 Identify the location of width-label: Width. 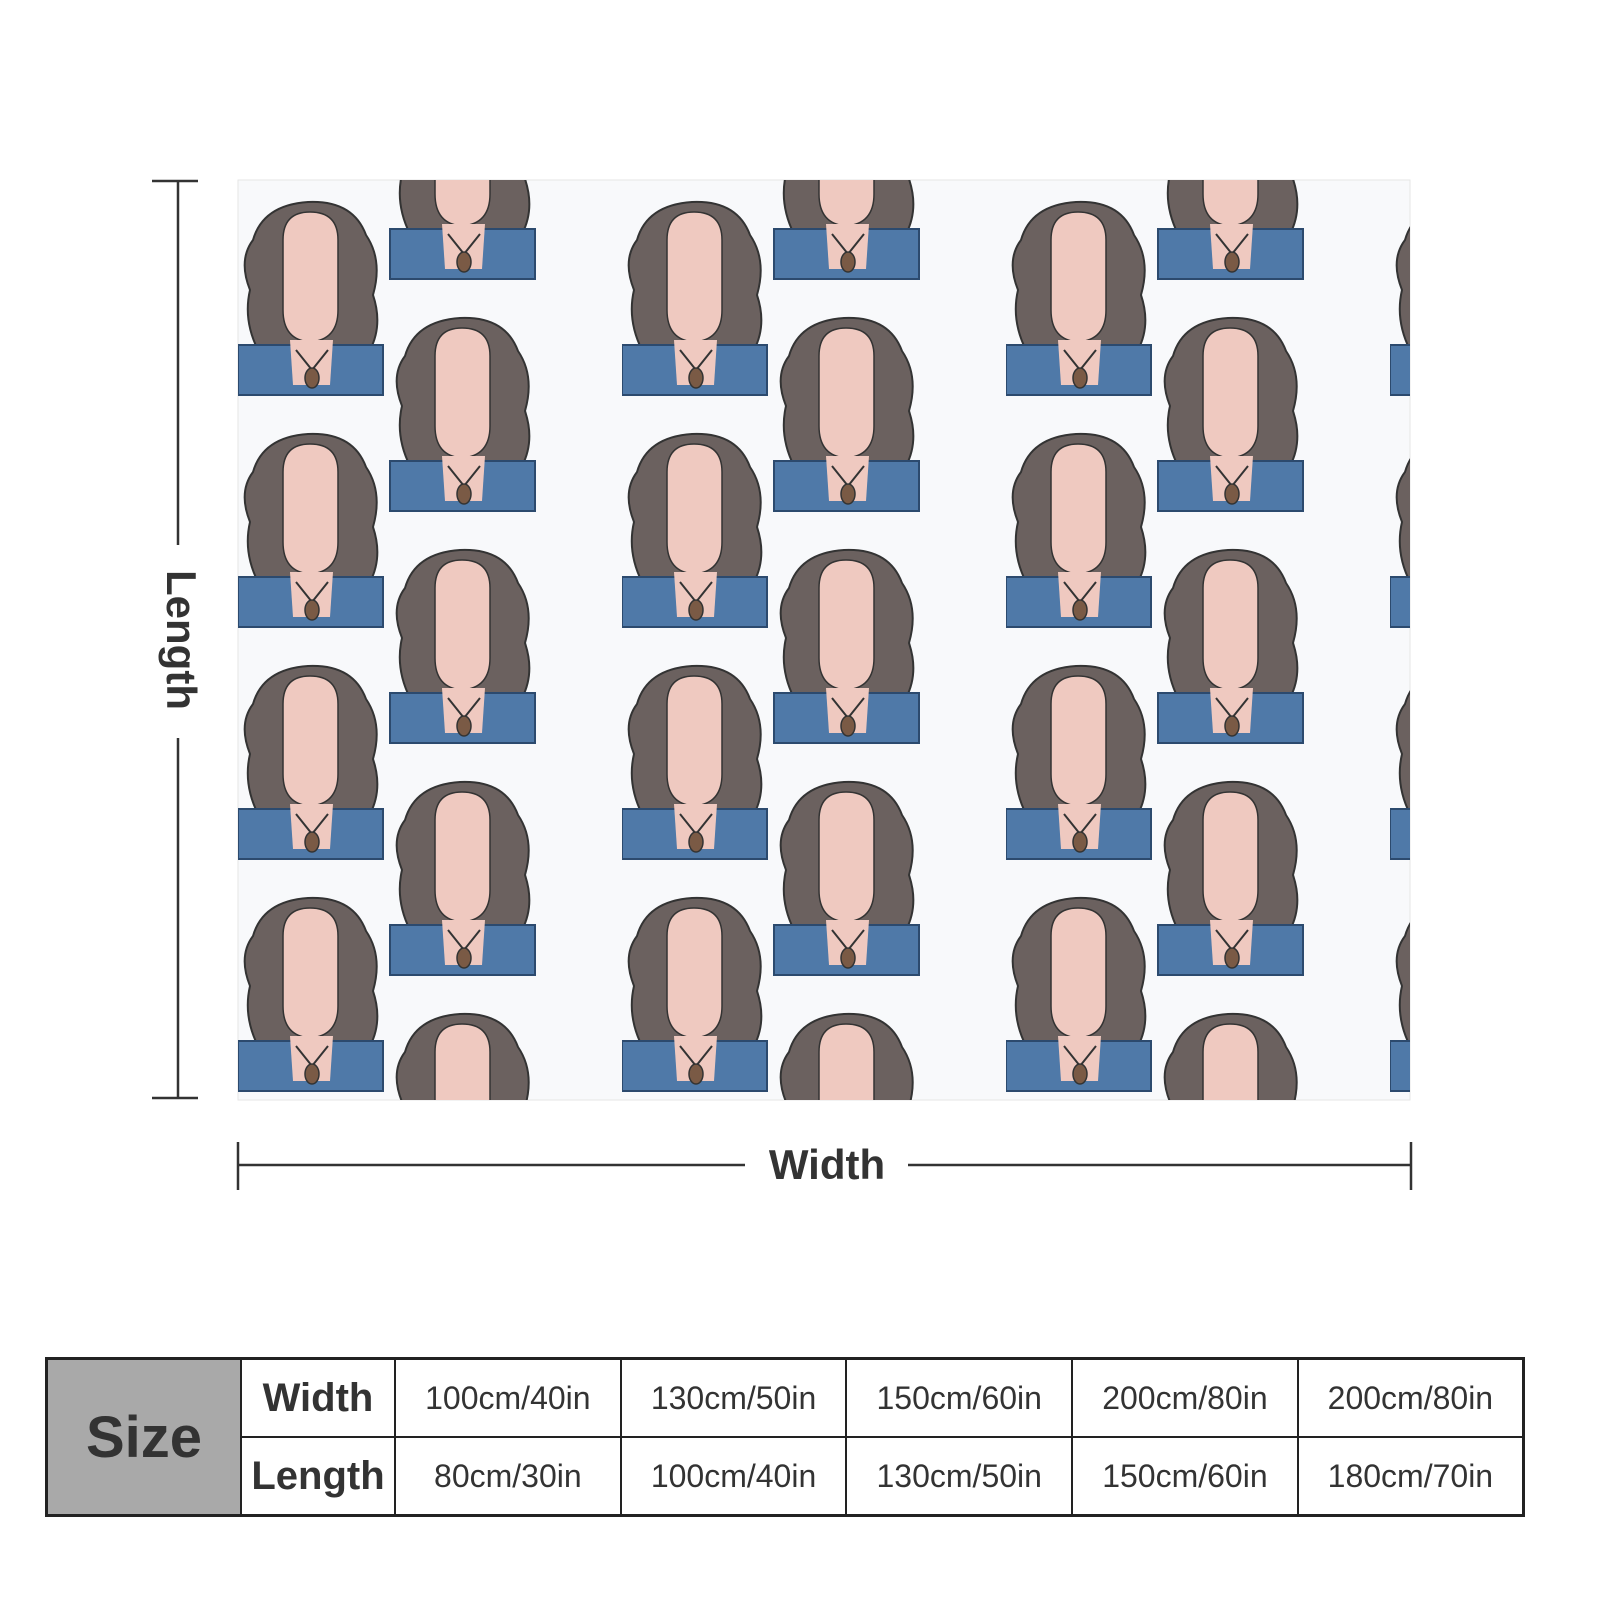
(827, 1164).